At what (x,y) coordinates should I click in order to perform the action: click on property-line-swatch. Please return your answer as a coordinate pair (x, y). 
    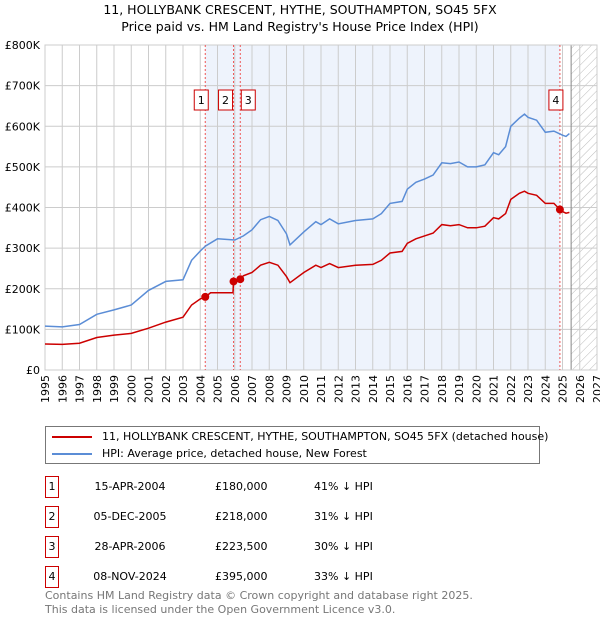
    Looking at the image, I should click on (72, 436).